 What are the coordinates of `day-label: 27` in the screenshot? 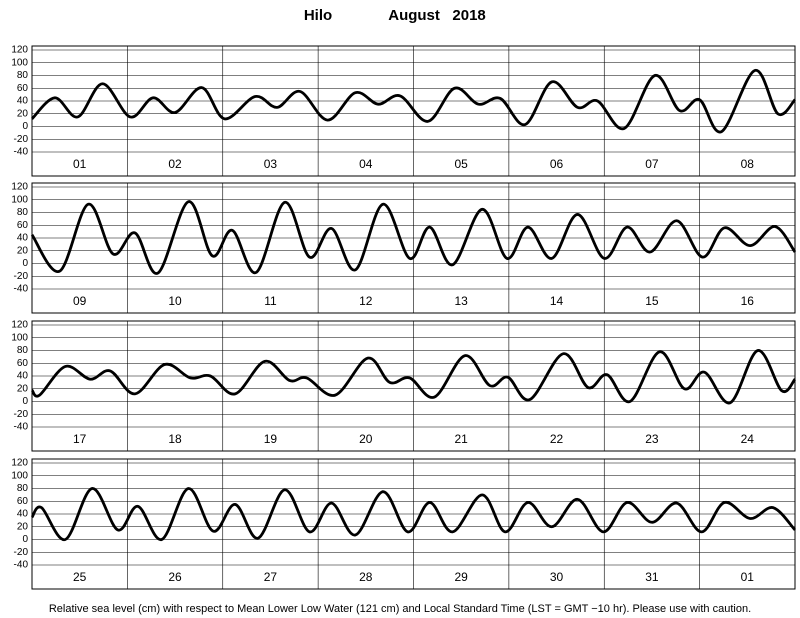 It's located at (271, 577).